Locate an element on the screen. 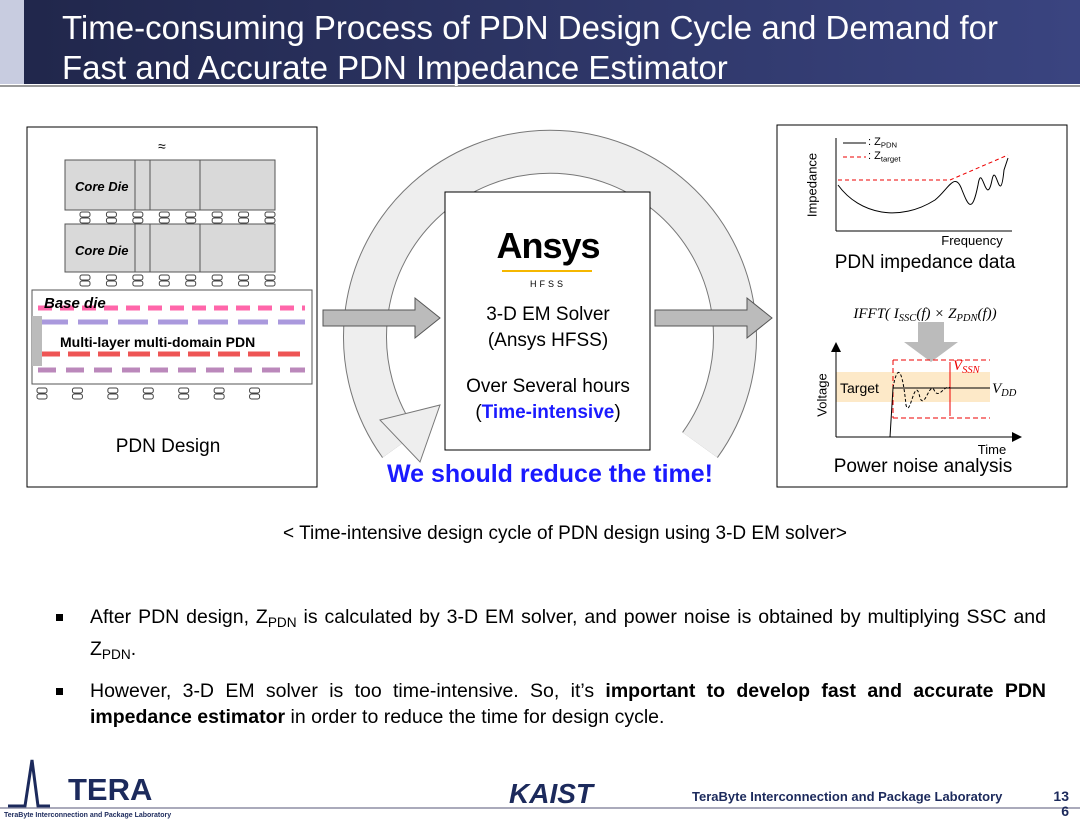  title-bar is located at coordinates (540, 42).